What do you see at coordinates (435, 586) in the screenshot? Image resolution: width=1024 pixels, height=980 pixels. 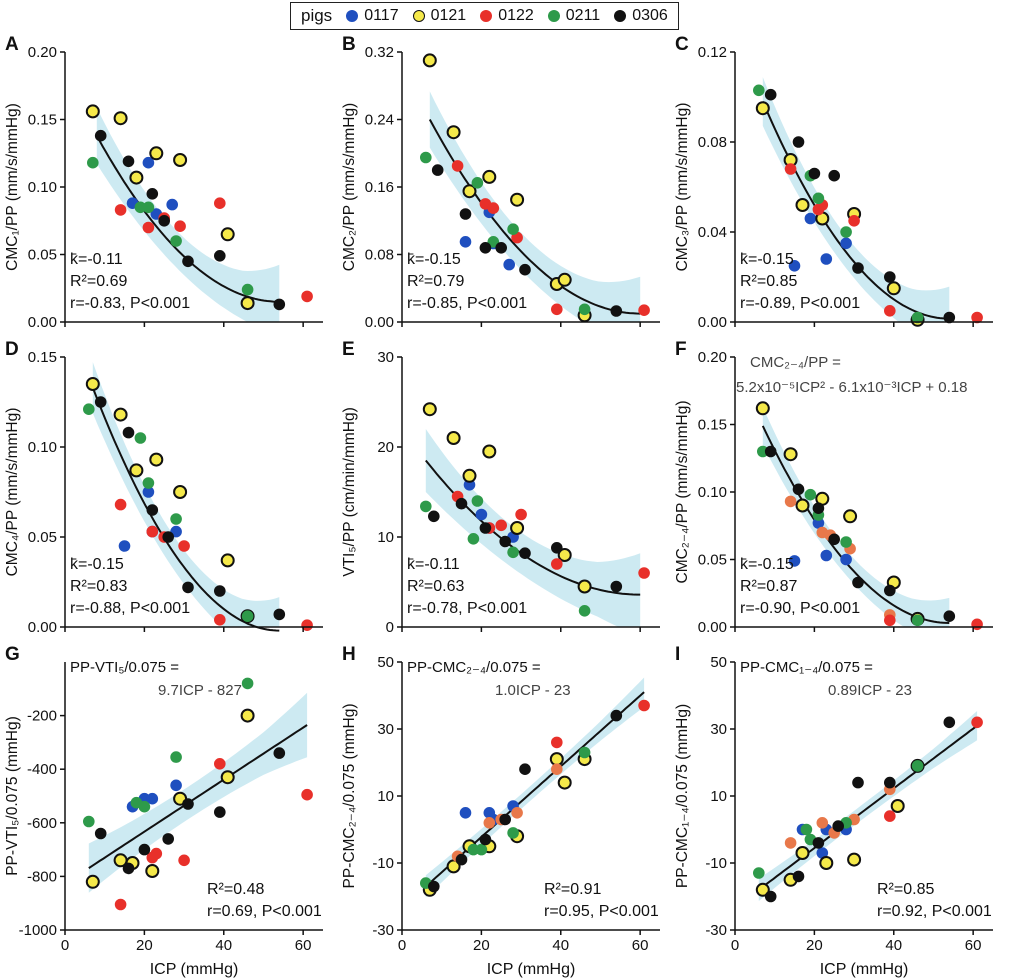 I see `stats-text: R²=0.63` at bounding box center [435, 586].